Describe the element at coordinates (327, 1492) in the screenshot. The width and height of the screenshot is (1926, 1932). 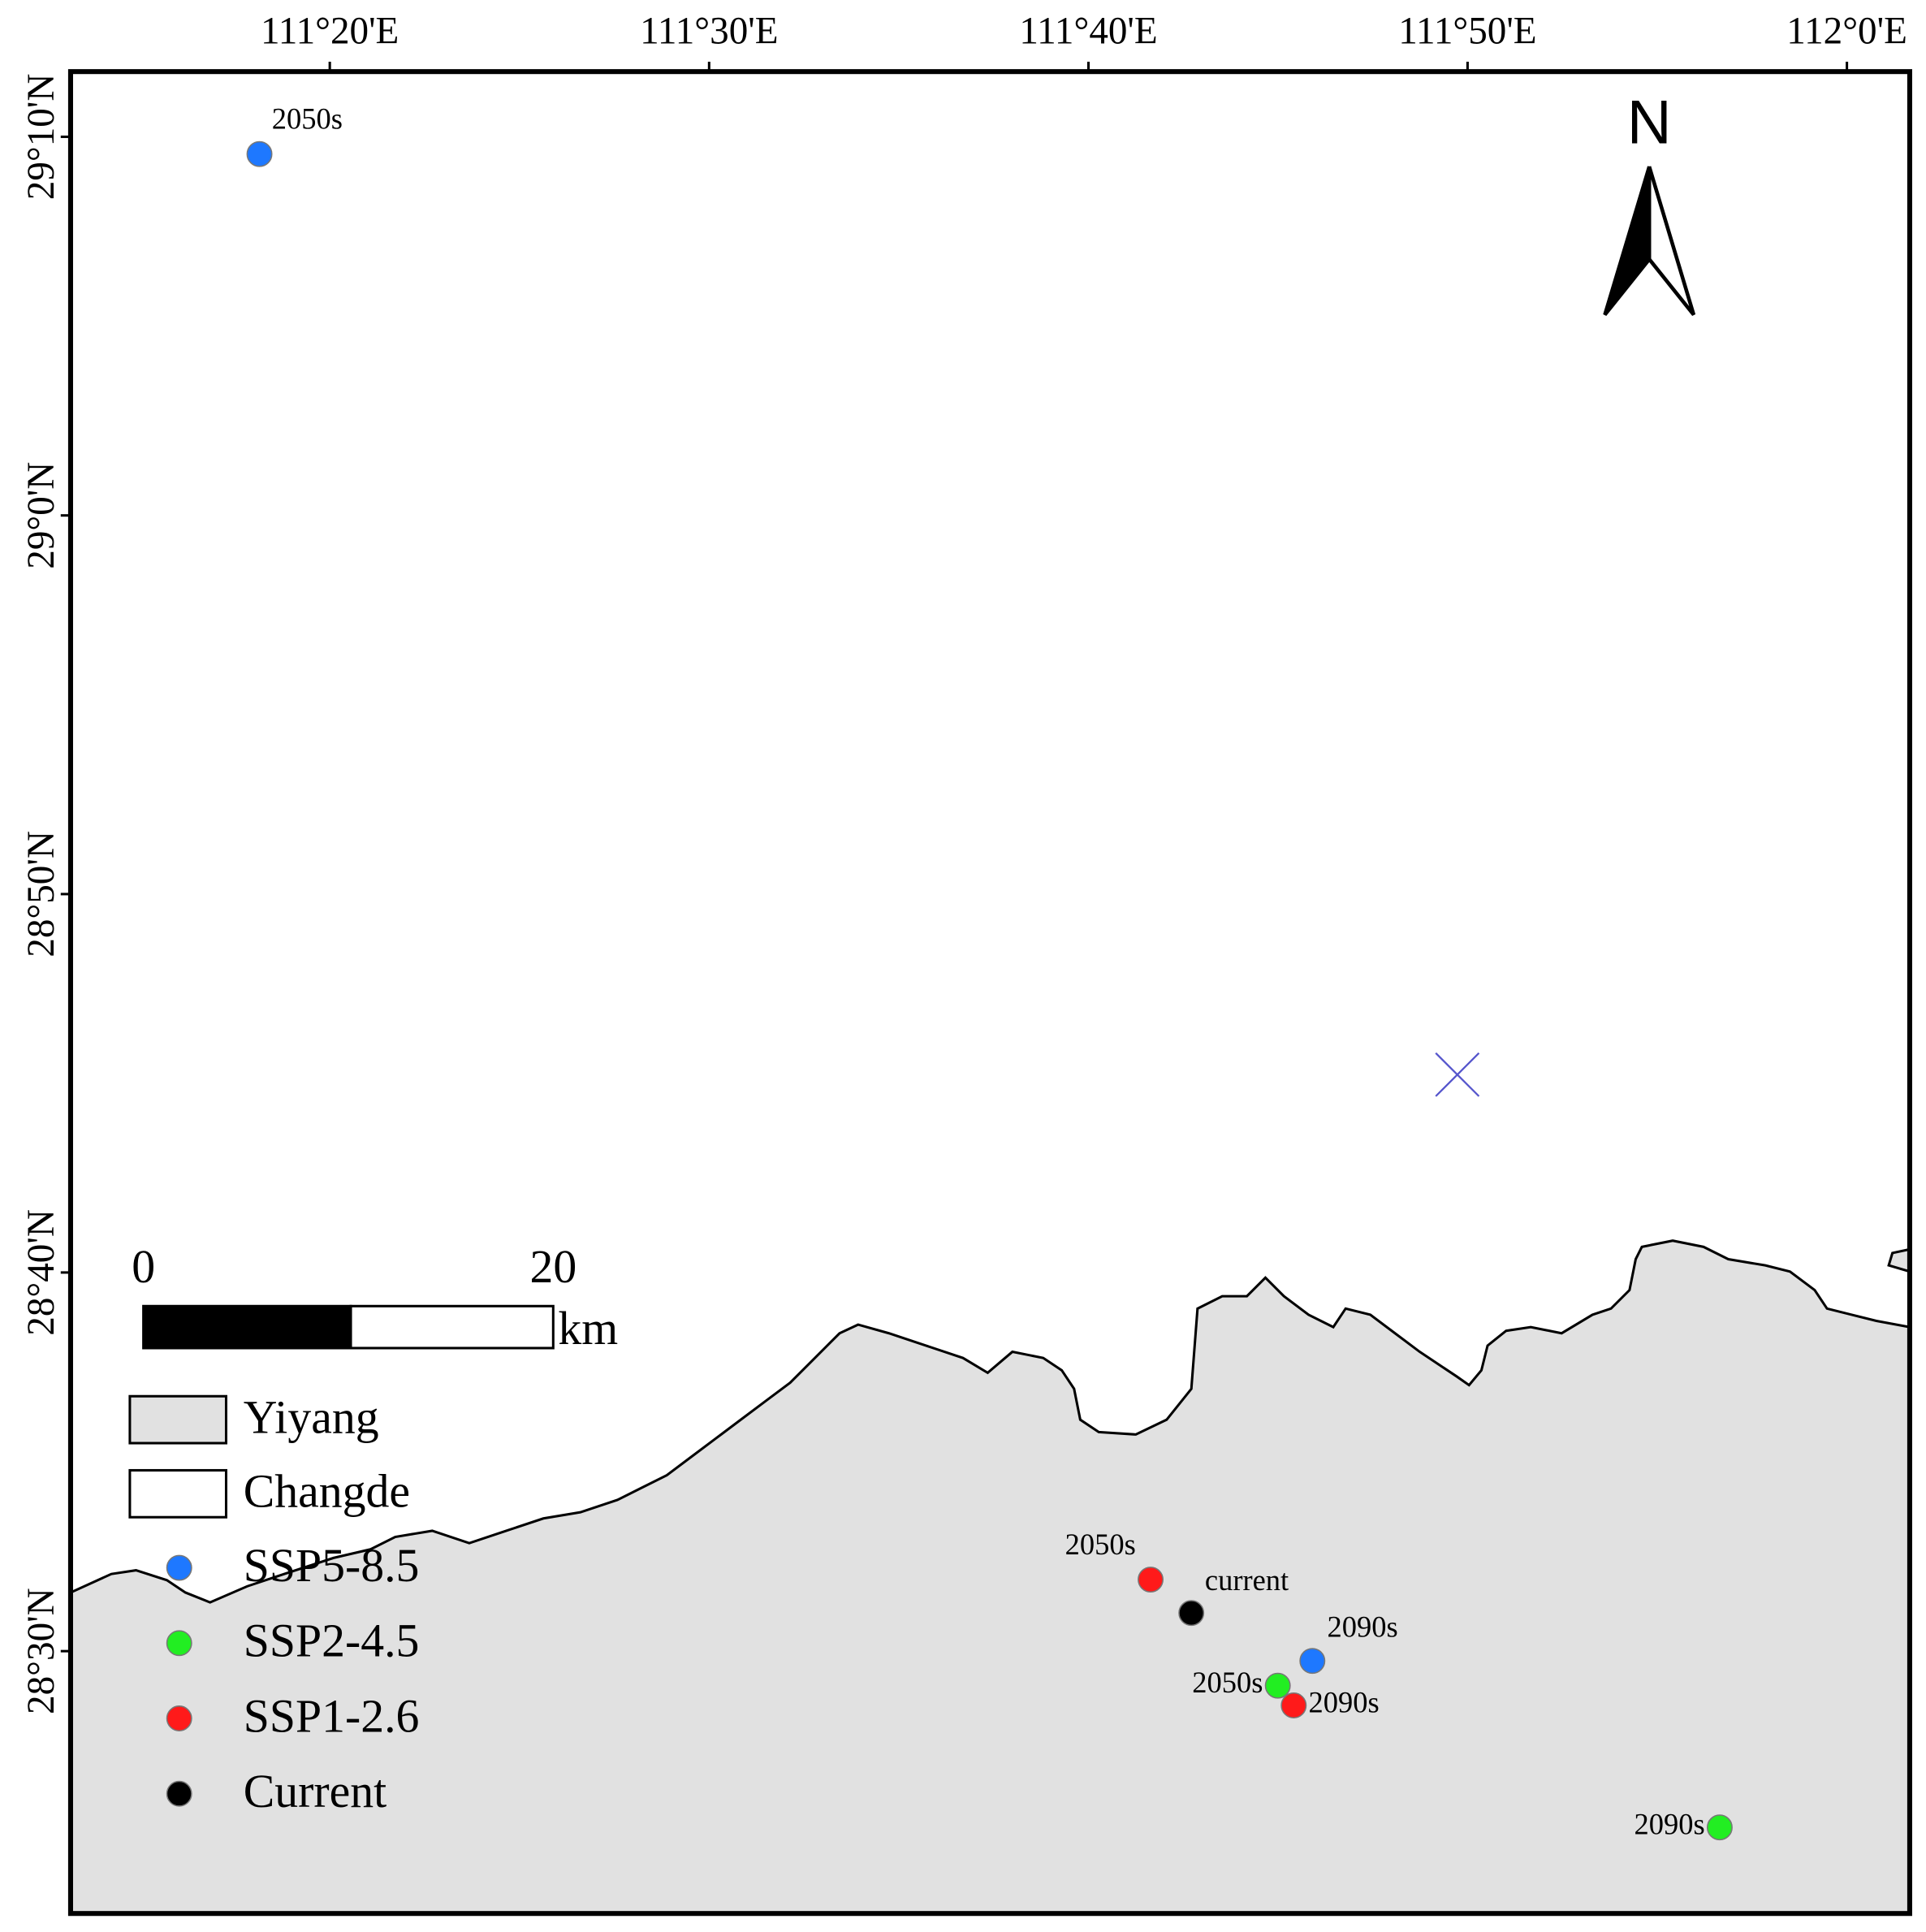
I see `legend-label: Changde` at that location.